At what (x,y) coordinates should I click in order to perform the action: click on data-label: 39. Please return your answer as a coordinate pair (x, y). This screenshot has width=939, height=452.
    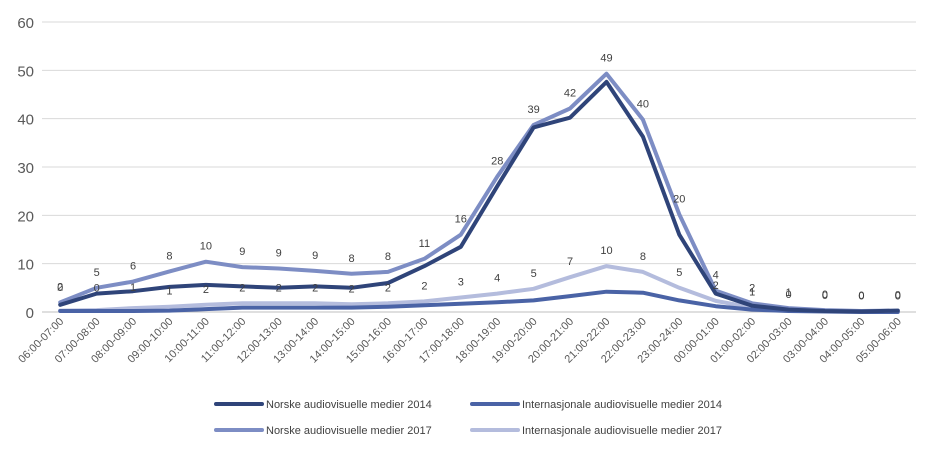
    Looking at the image, I should click on (534, 110).